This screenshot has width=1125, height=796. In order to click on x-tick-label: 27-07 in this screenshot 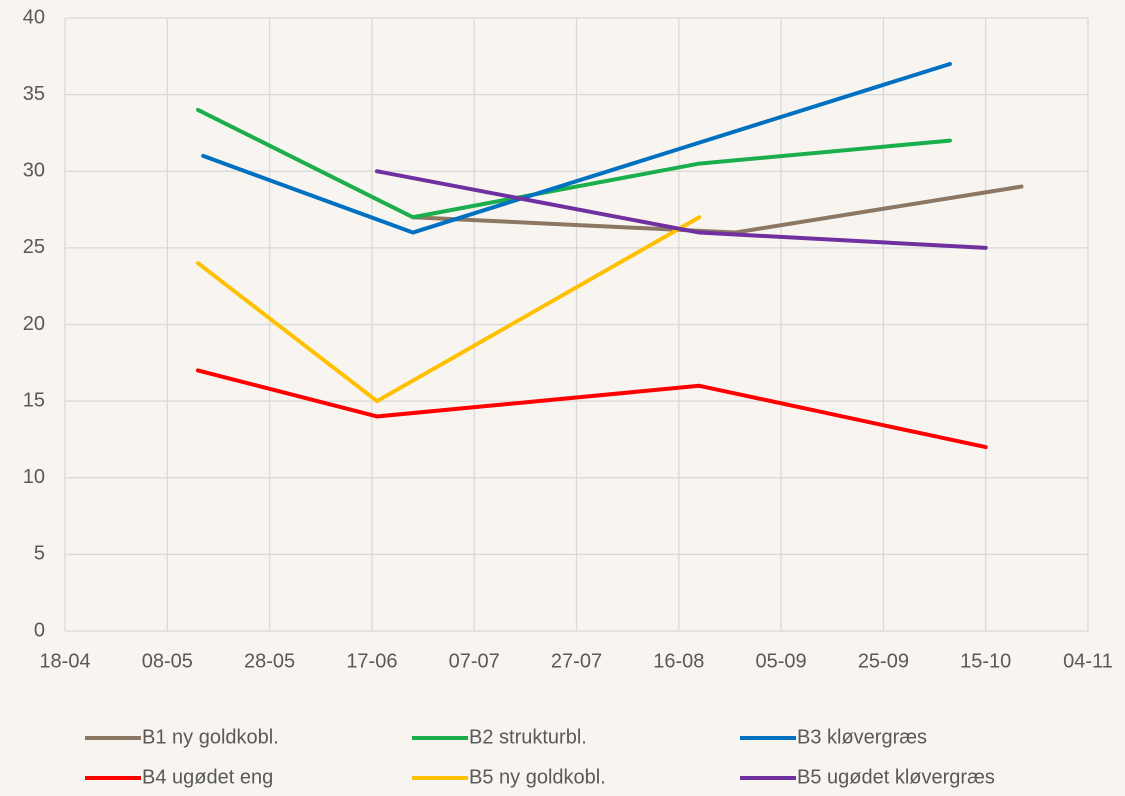, I will do `click(576, 661)`.